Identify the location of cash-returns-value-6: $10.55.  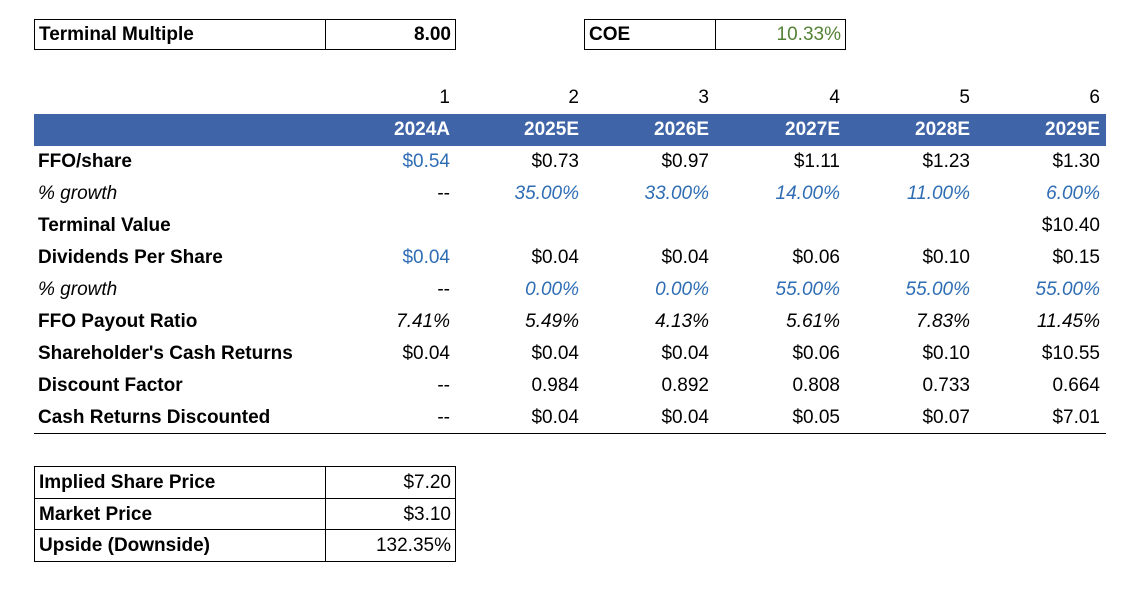
(1070, 353).